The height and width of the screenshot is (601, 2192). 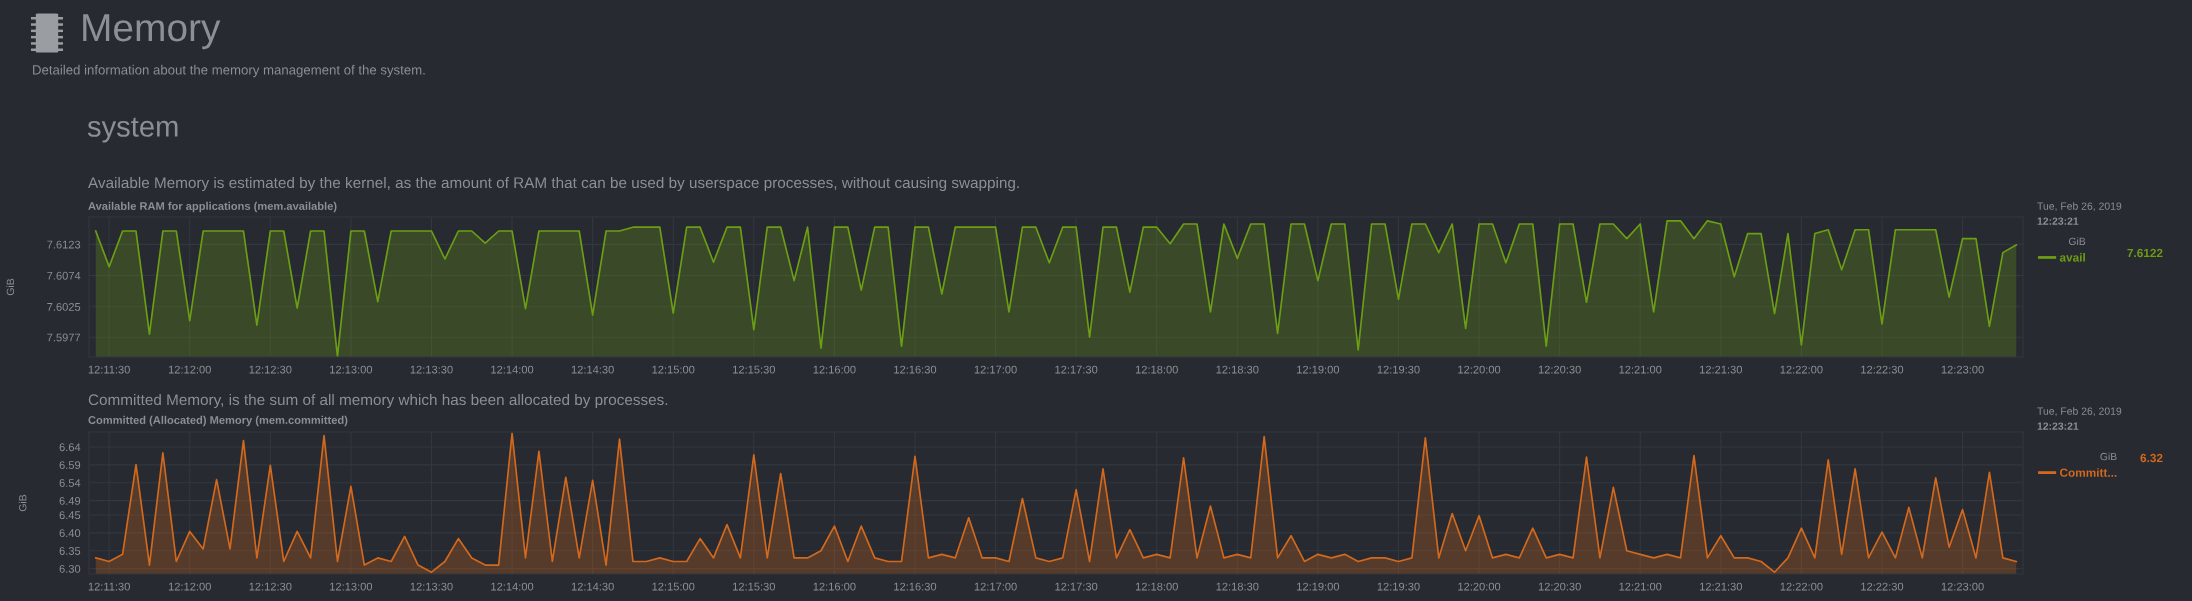 What do you see at coordinates (70, 447) in the screenshot?
I see `y-tick-label: 6.64` at bounding box center [70, 447].